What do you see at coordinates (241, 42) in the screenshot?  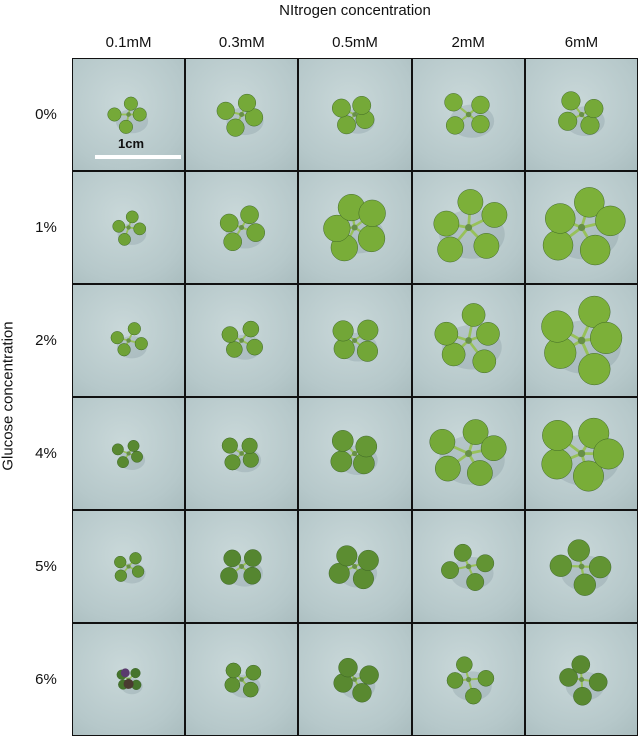 I see `column-header: 0.3mM` at bounding box center [241, 42].